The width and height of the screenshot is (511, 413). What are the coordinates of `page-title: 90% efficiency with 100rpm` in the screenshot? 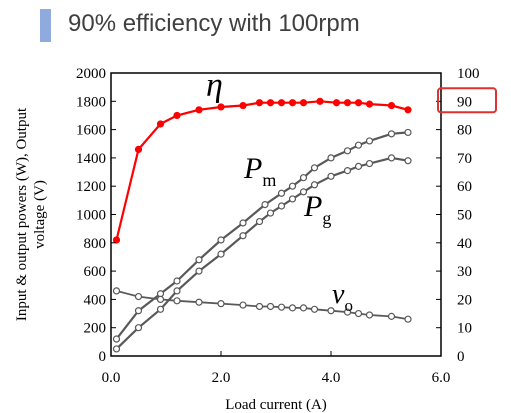 It's located at (214, 23).